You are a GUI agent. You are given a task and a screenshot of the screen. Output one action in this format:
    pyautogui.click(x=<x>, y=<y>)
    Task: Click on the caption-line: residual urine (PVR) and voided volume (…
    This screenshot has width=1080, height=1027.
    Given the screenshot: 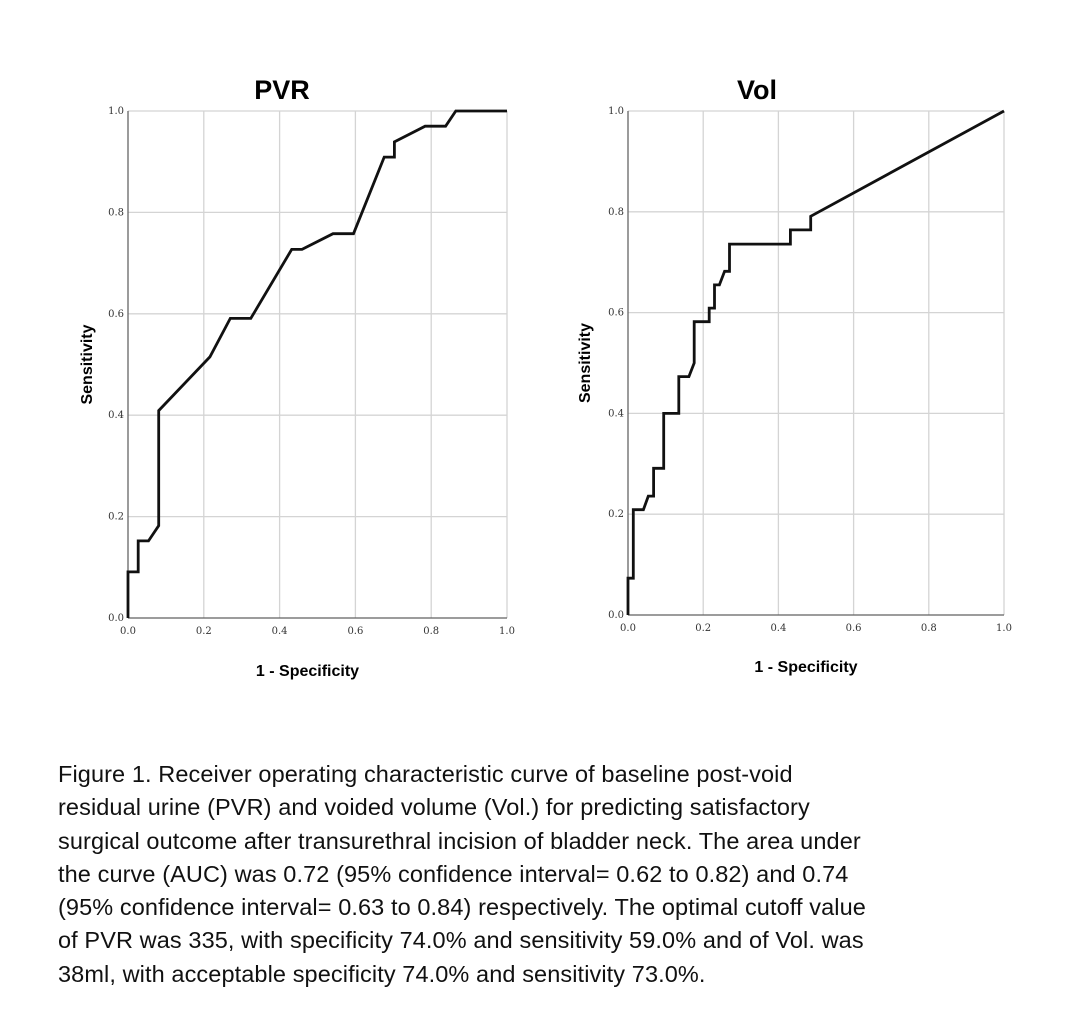 What is the action you would take?
    pyautogui.click(x=434, y=807)
    